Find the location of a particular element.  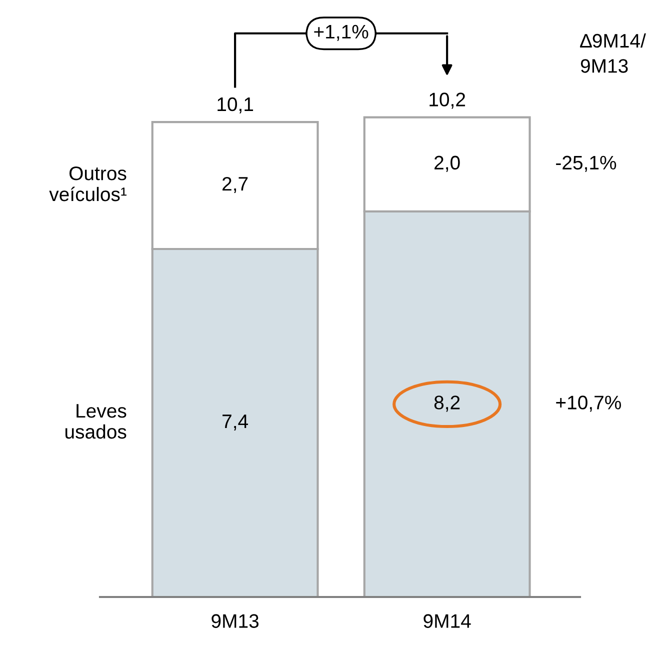

x-tick-label: 9M14 is located at coordinates (447, 621).